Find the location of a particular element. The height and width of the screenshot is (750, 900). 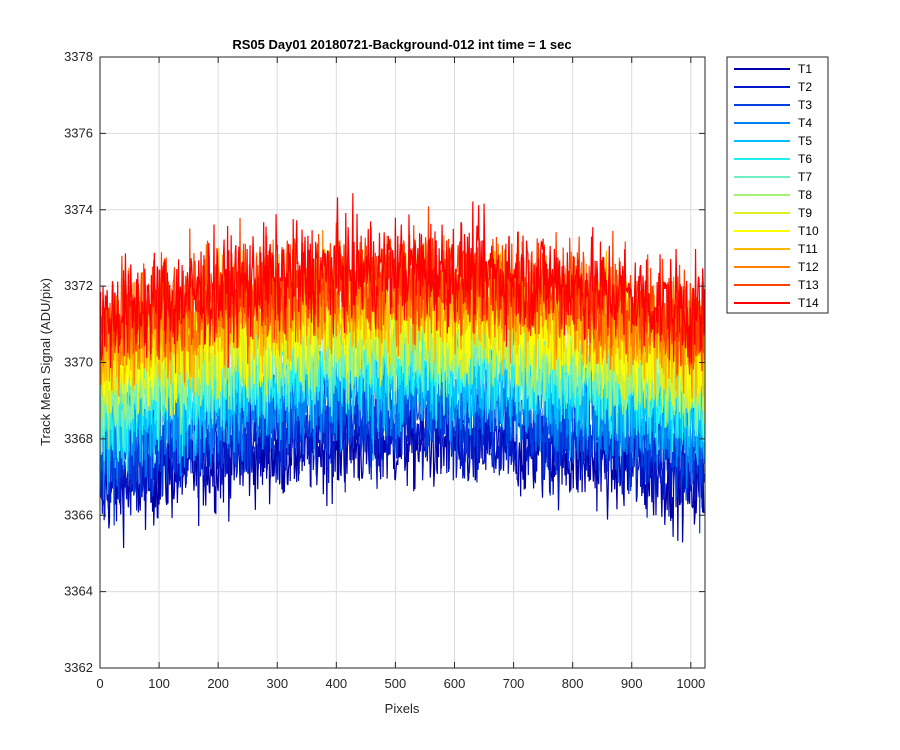

x-tick-label: 300 is located at coordinates (277, 683).